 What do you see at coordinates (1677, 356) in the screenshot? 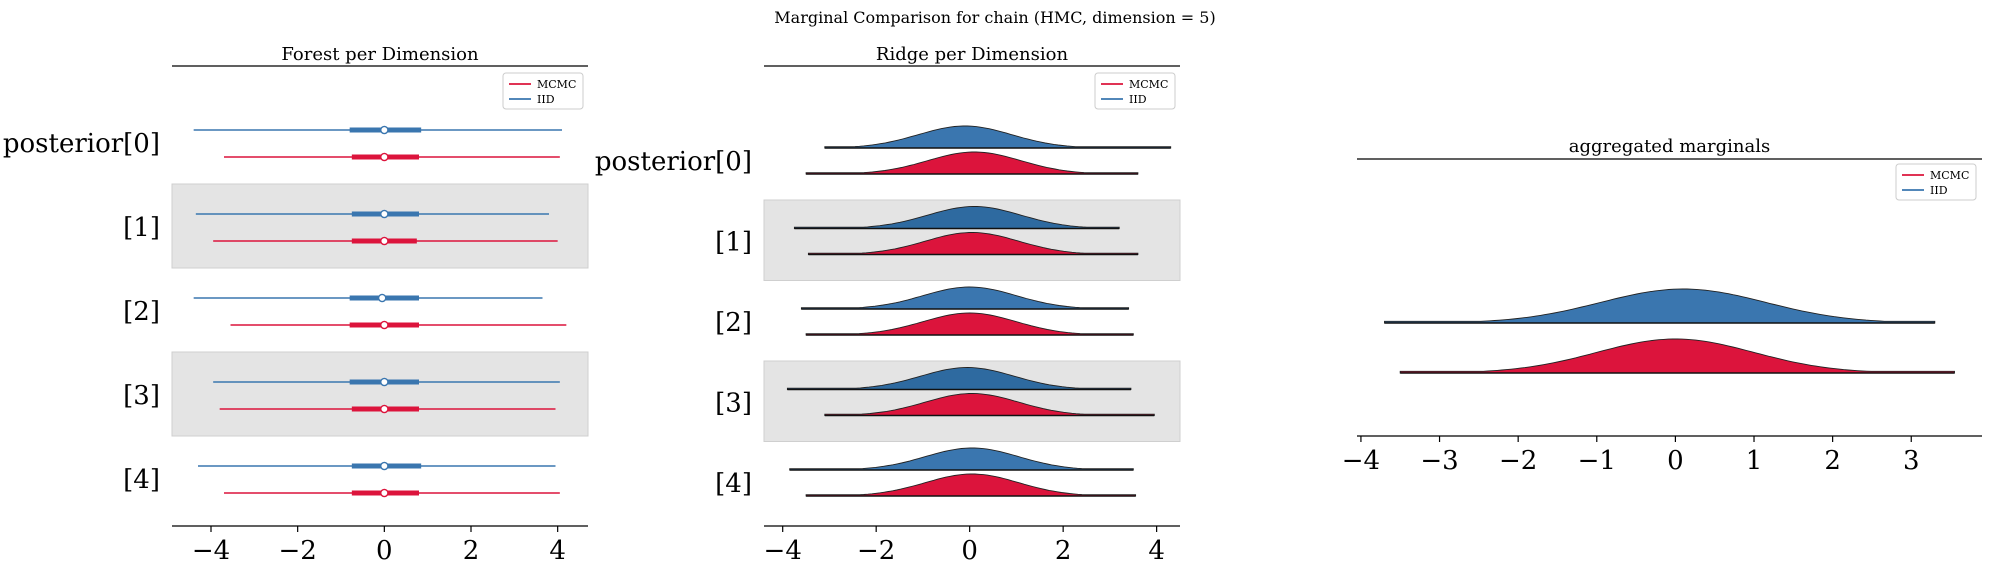
I see `aggregated-ridge-mcmc` at bounding box center [1677, 356].